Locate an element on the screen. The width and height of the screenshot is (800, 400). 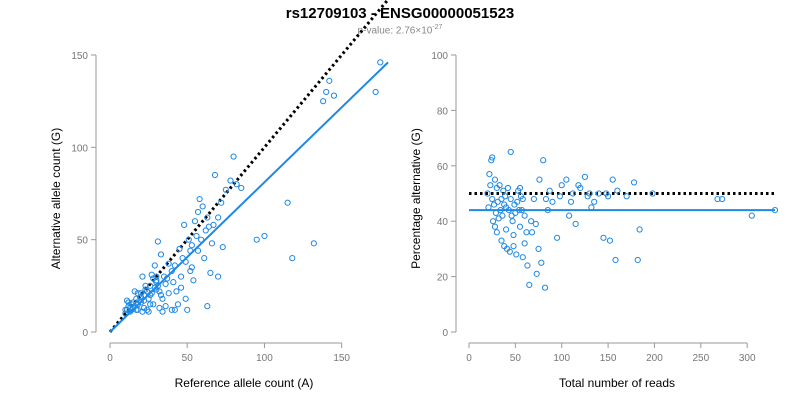
chart-title: rs12709103 - ENSG00000051523 is located at coordinates (400, 13).